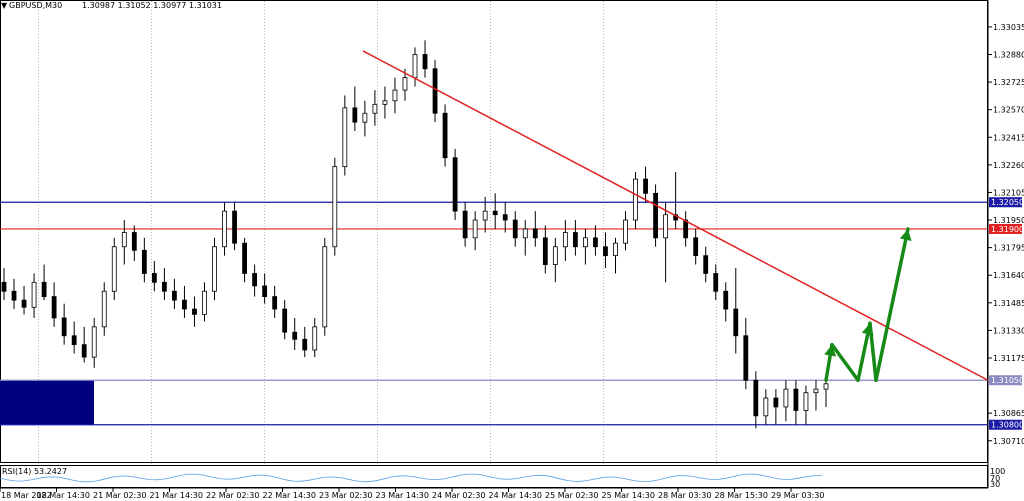 This screenshot has height=501, width=1024. What do you see at coordinates (1008, 165) in the screenshot?
I see `price-tick-label: 1.32260` at bounding box center [1008, 165].